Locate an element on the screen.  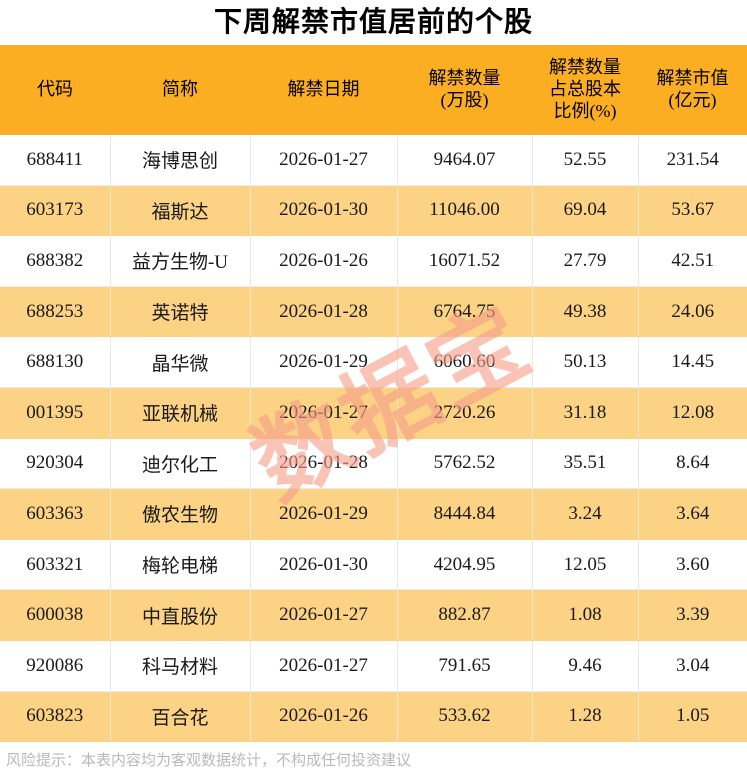
cell-name: 迪尔化工 is located at coordinates (180, 464).